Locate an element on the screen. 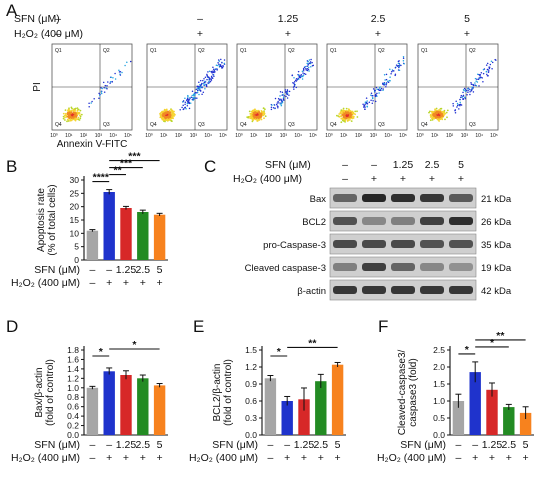 The width and height of the screenshot is (550, 480). y-tick-label: 1.0 is located at coordinates (73, 388).